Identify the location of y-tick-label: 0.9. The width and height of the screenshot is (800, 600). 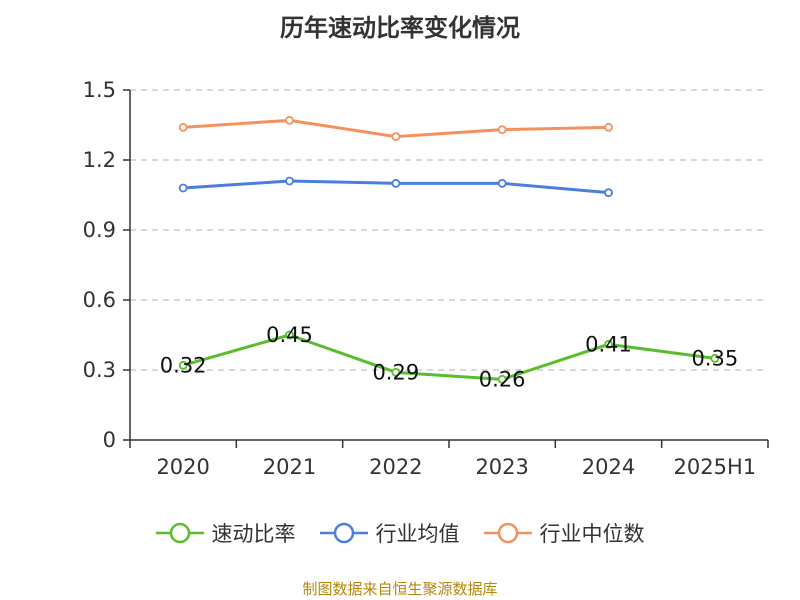
(99, 230).